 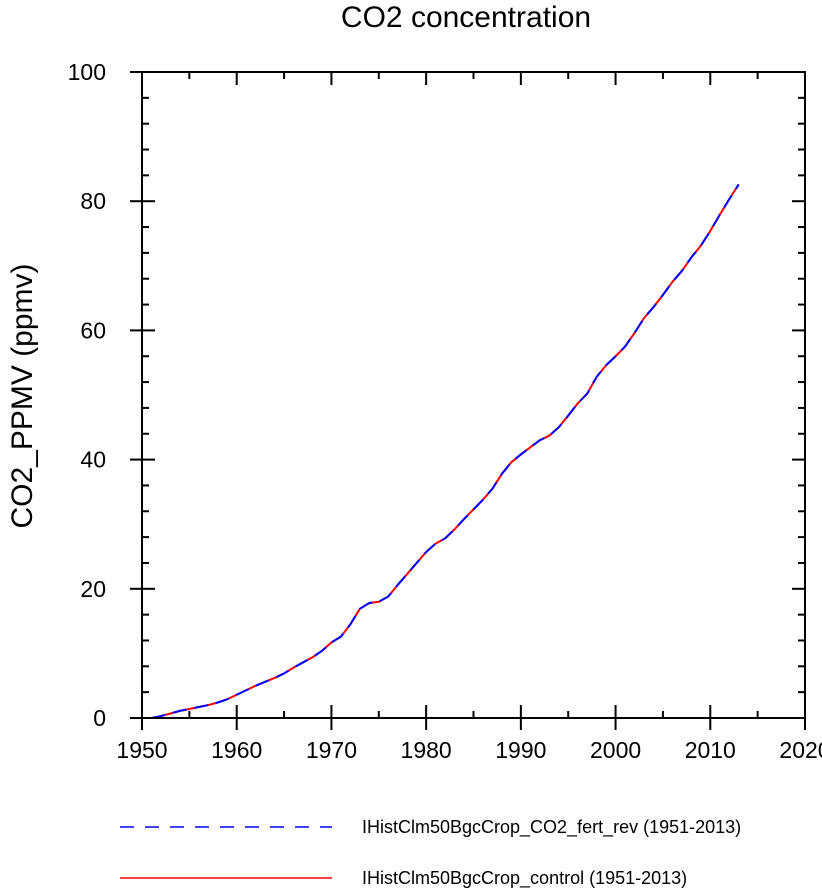 What do you see at coordinates (236, 750) in the screenshot?
I see `x-tick-label: 1960` at bounding box center [236, 750].